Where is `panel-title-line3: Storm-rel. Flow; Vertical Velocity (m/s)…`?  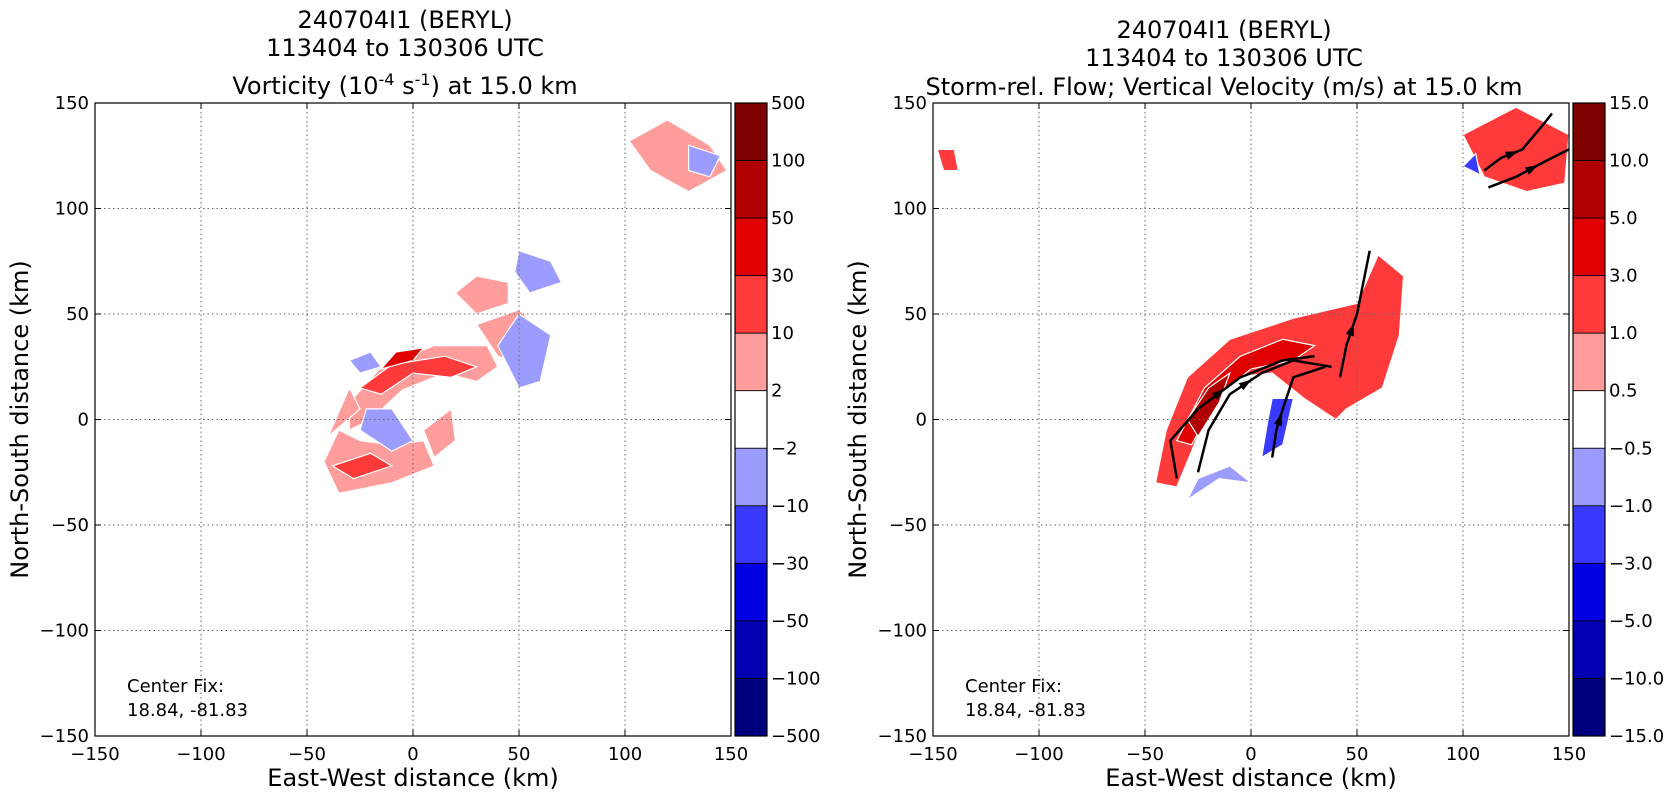
panel-title-line3: Storm-rel. Flow; Vertical Velocity (m/s)… is located at coordinates (1224, 87).